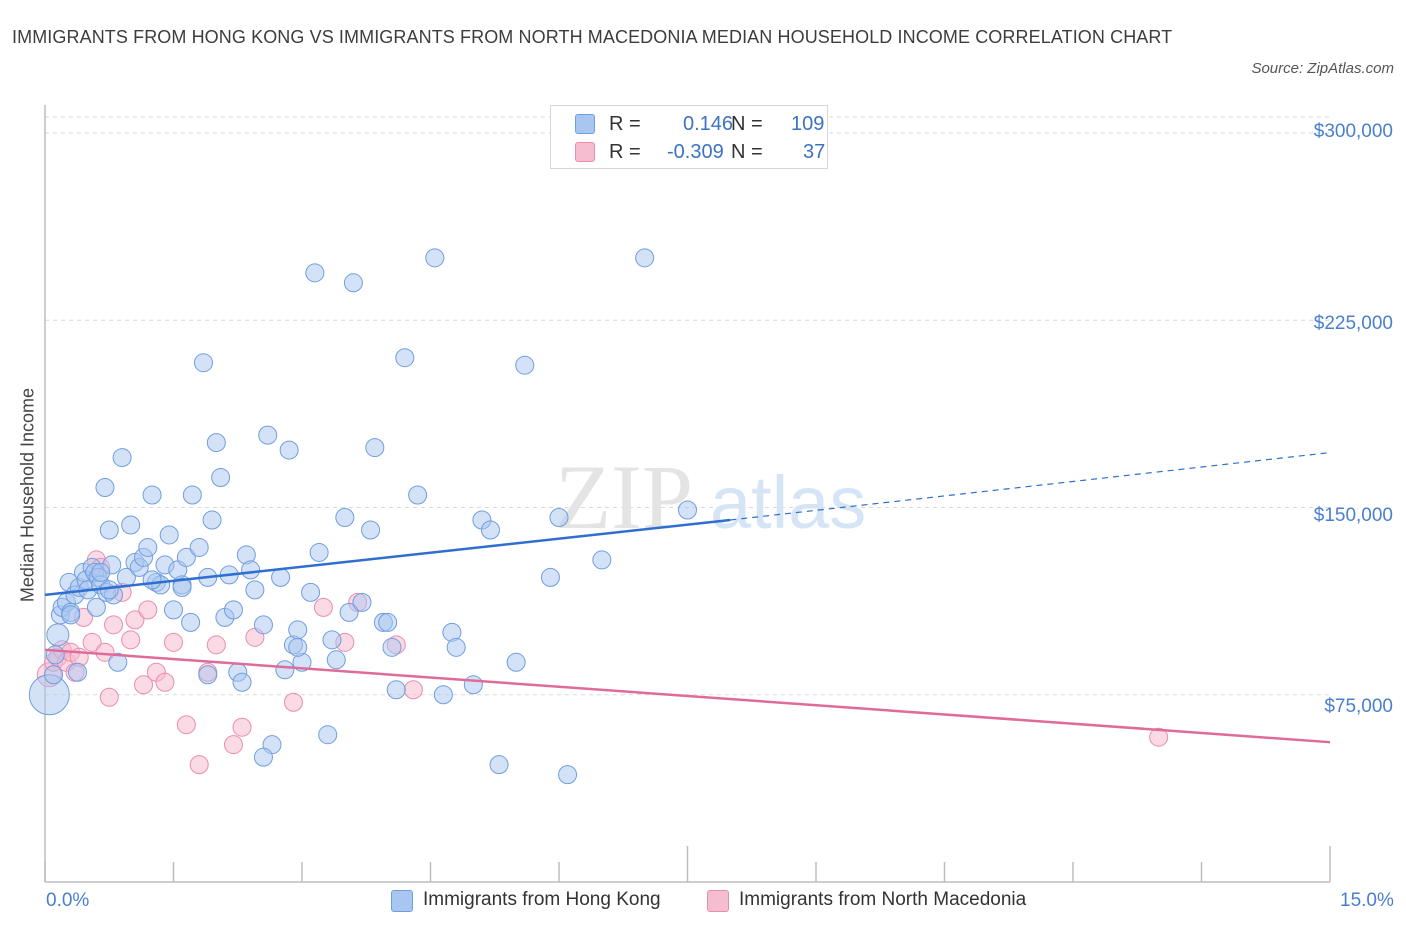  What do you see at coordinates (687, 696) in the screenshot?
I see `north-macedonia-trend-line` at bounding box center [687, 696].